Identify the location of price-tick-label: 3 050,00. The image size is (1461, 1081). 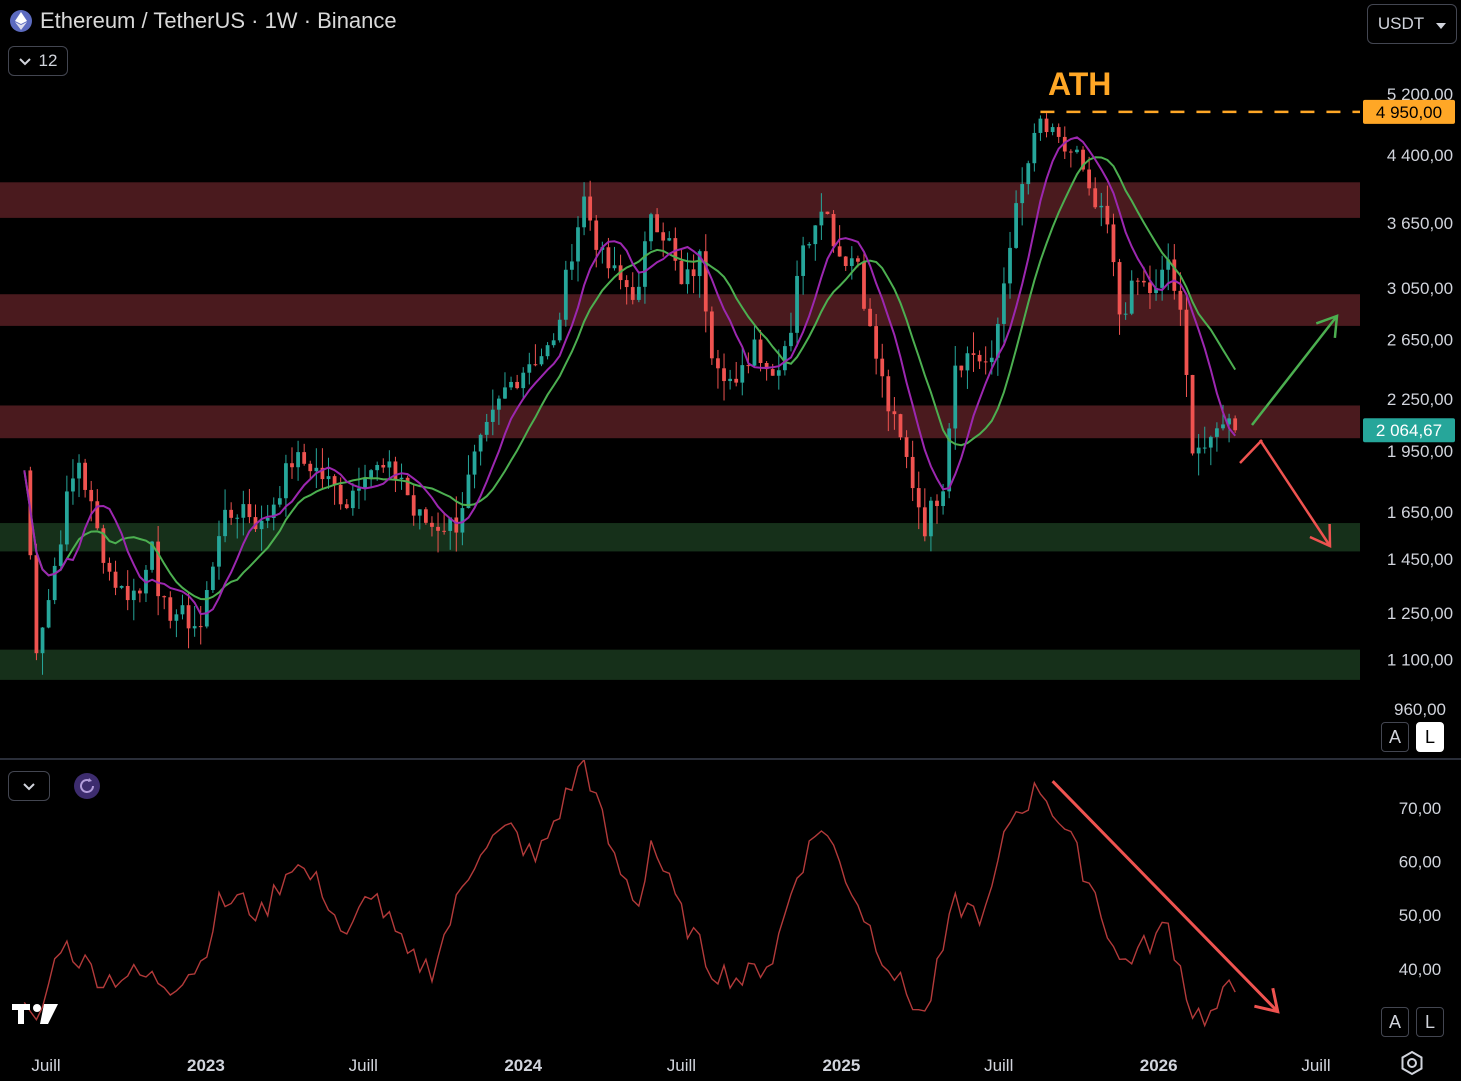
(1420, 288).